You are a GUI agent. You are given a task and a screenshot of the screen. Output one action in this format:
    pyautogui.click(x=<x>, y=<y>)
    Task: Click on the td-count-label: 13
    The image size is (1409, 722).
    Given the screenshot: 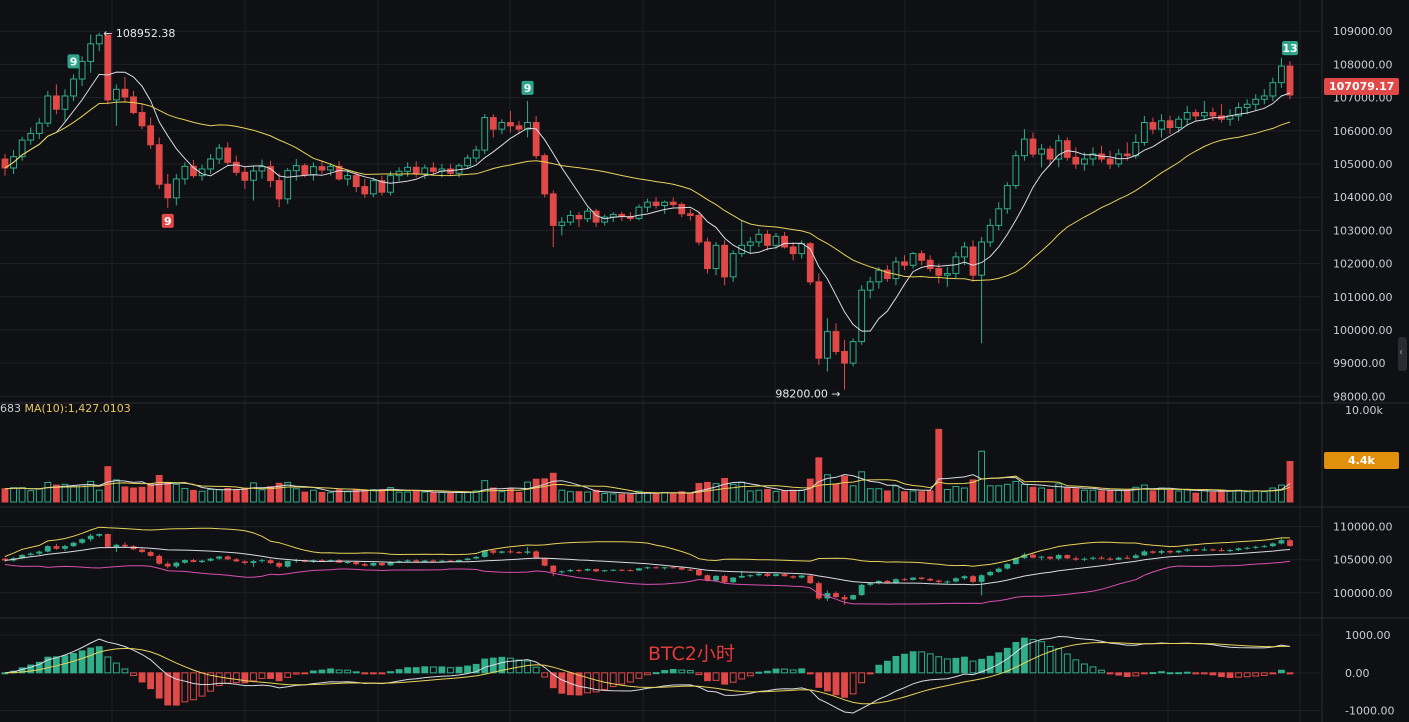 What is the action you would take?
    pyautogui.click(x=1289, y=48)
    